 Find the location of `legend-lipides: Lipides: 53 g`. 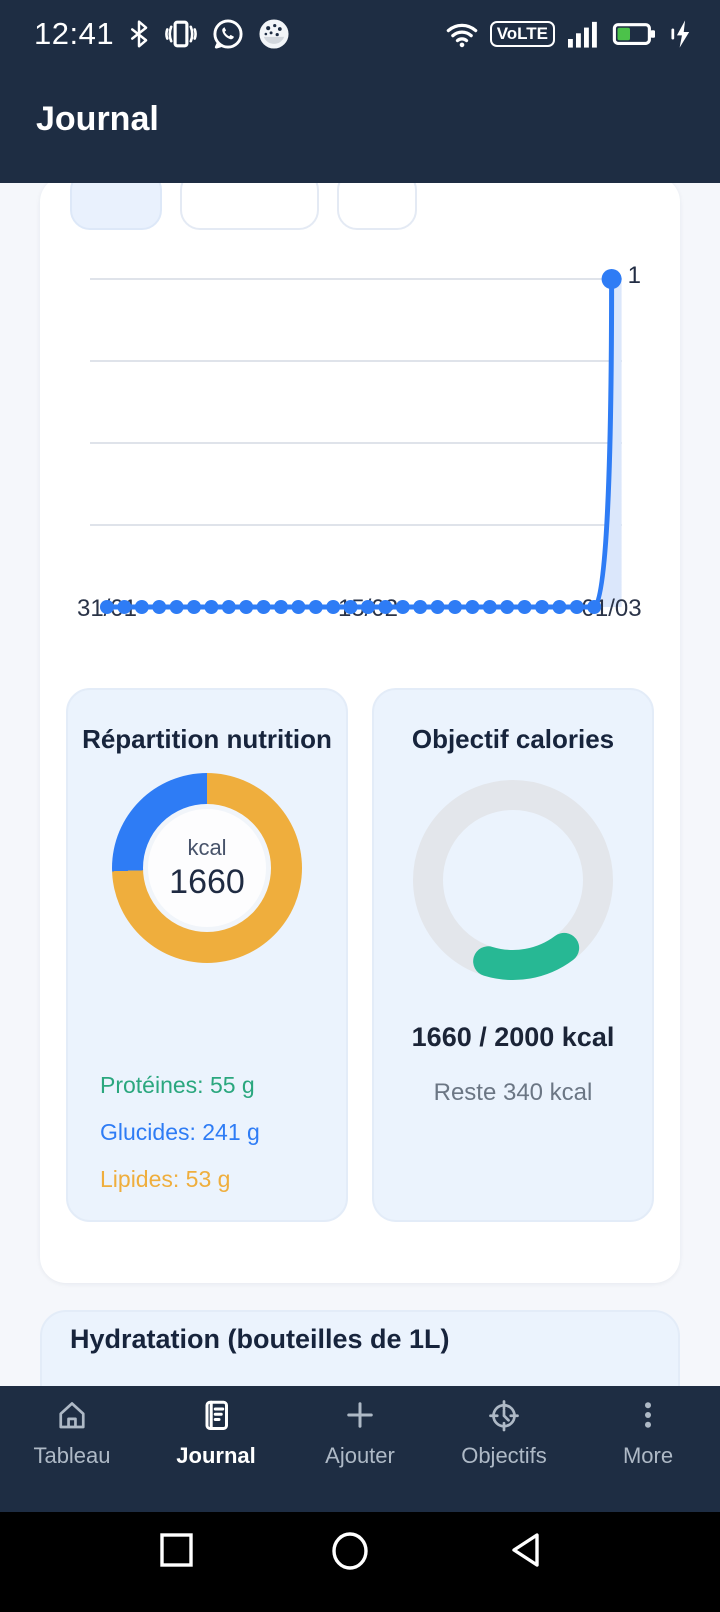

legend-lipides: Lipides: 53 g is located at coordinates (165, 1179).